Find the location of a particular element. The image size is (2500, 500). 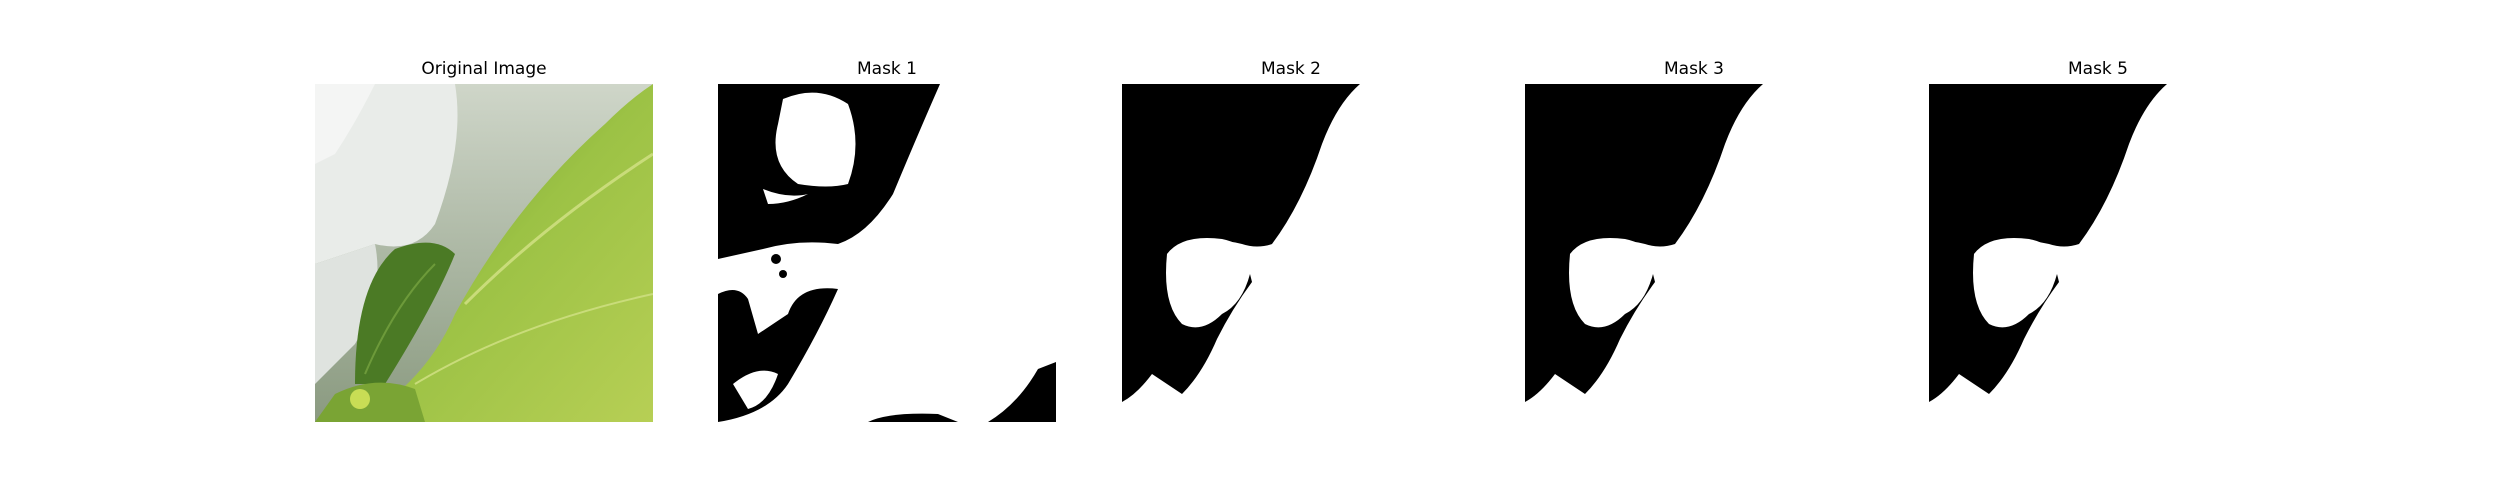

original-image is located at coordinates (484, 253).